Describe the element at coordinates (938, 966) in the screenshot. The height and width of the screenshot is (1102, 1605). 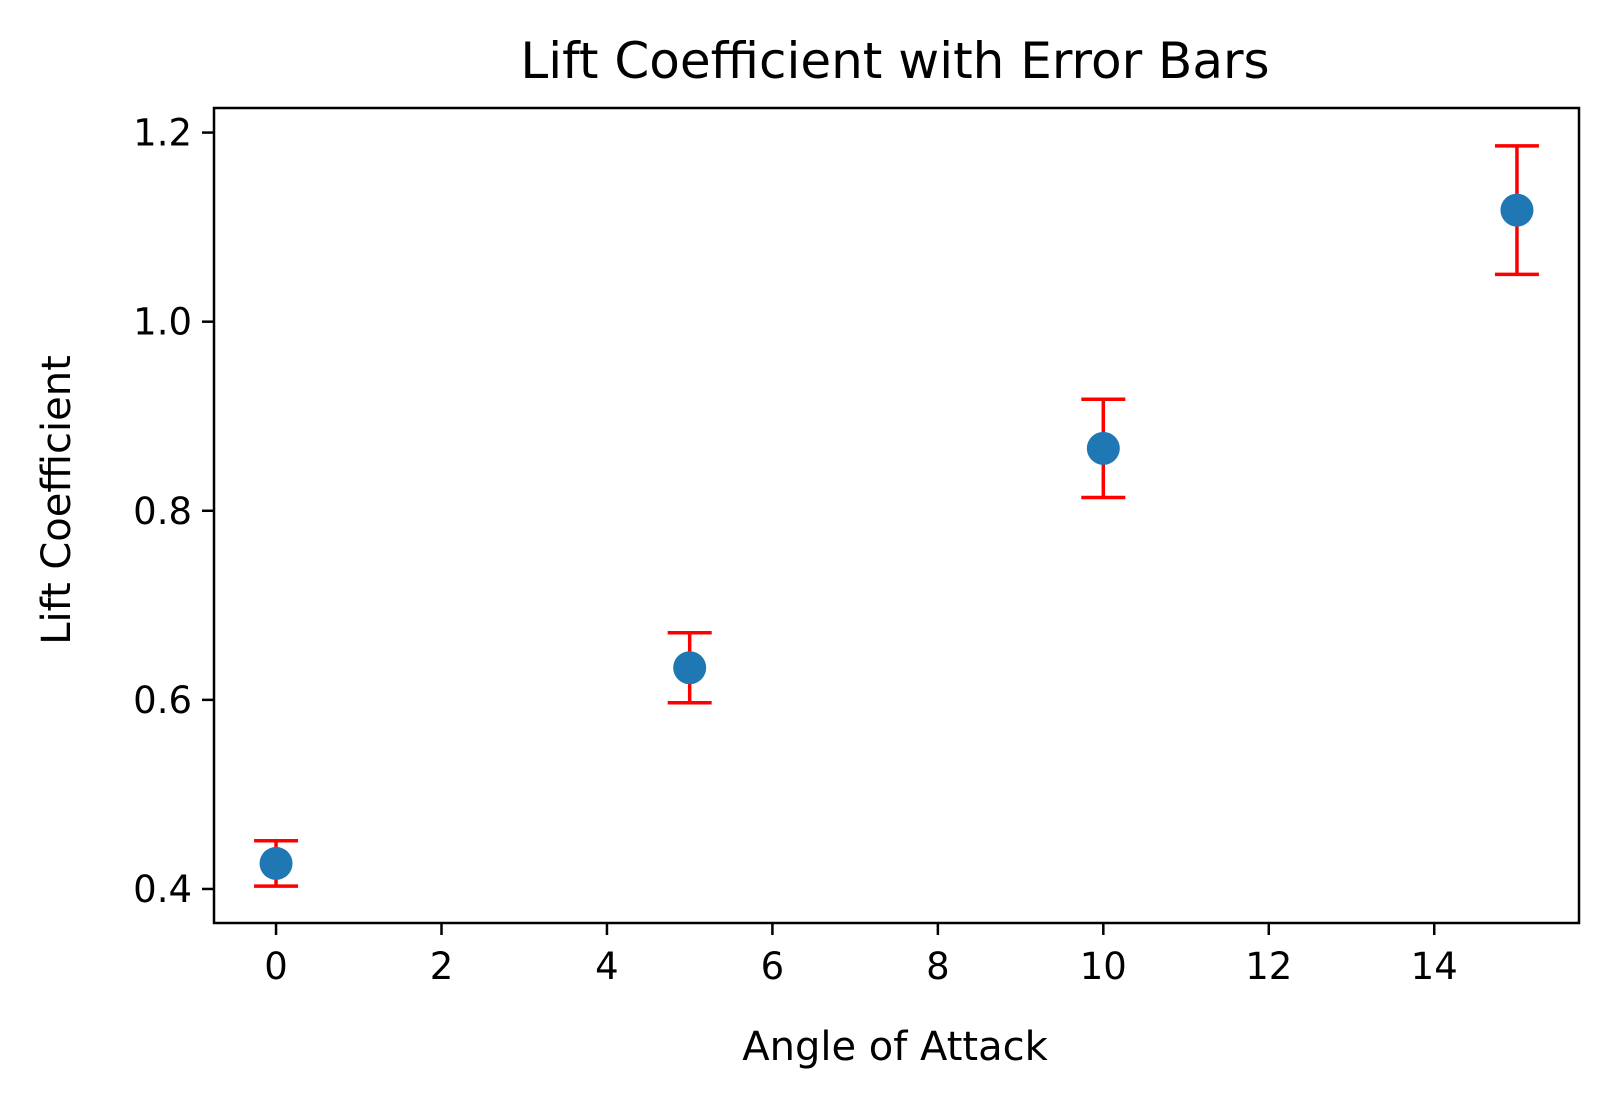
I see `x-tick-label: 8` at that location.